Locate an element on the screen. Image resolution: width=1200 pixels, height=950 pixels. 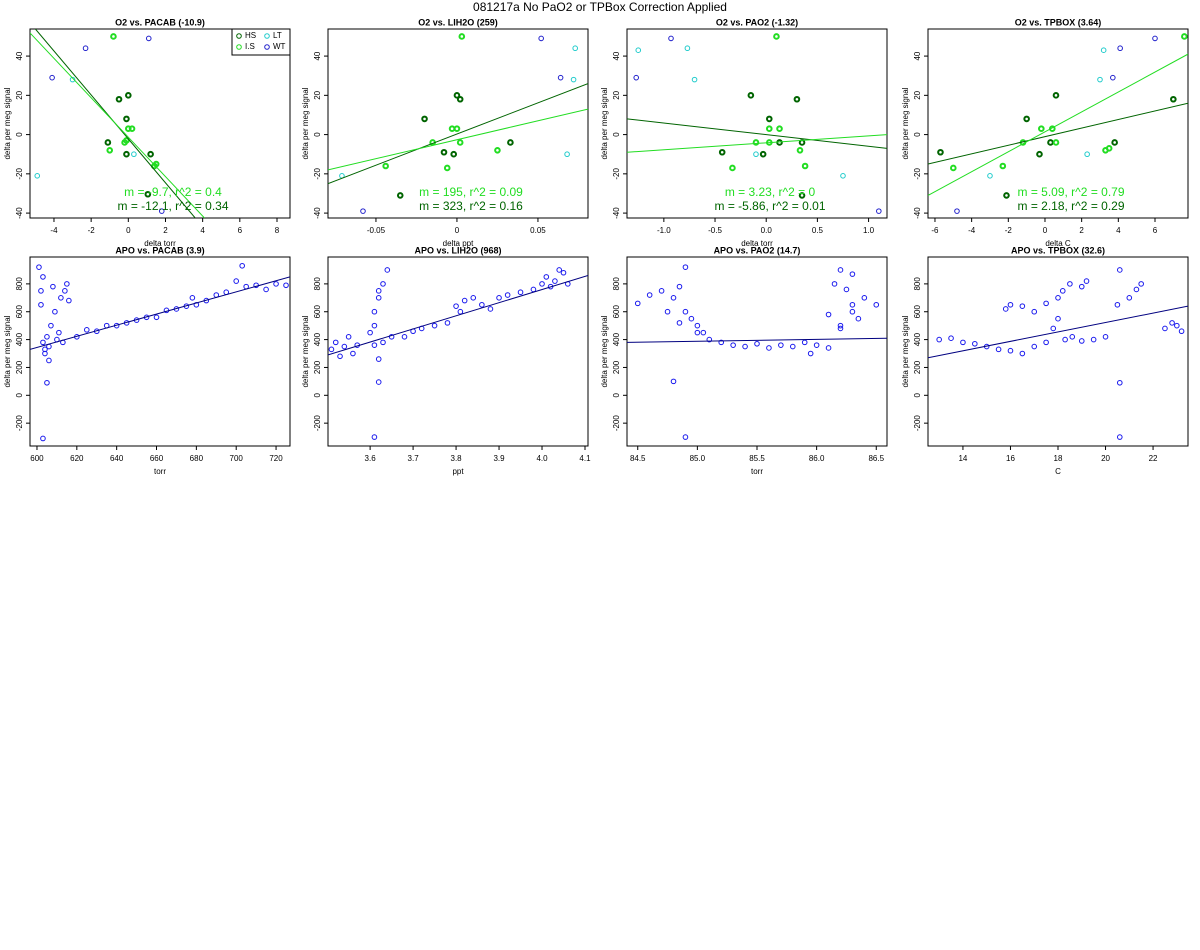
x-tick-label: 1.0 is located at coordinates (869, 230).